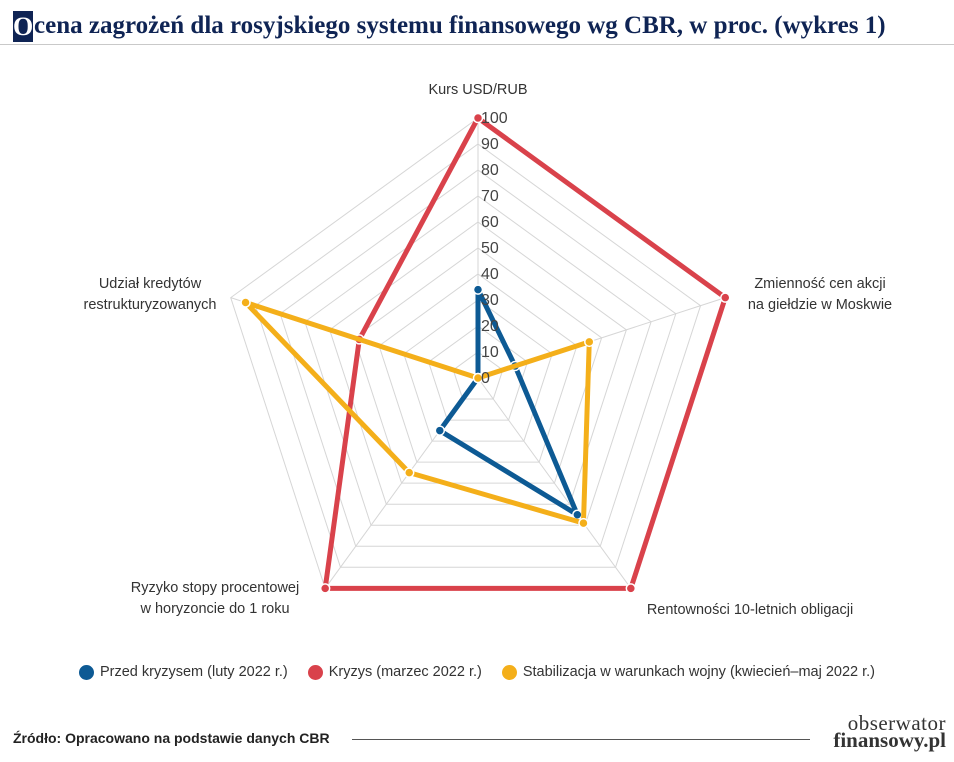 The image size is (954, 762). What do you see at coordinates (150, 294) in the screenshot?
I see `axis-label: Udział kredytów restrukturyzowanych` at bounding box center [150, 294].